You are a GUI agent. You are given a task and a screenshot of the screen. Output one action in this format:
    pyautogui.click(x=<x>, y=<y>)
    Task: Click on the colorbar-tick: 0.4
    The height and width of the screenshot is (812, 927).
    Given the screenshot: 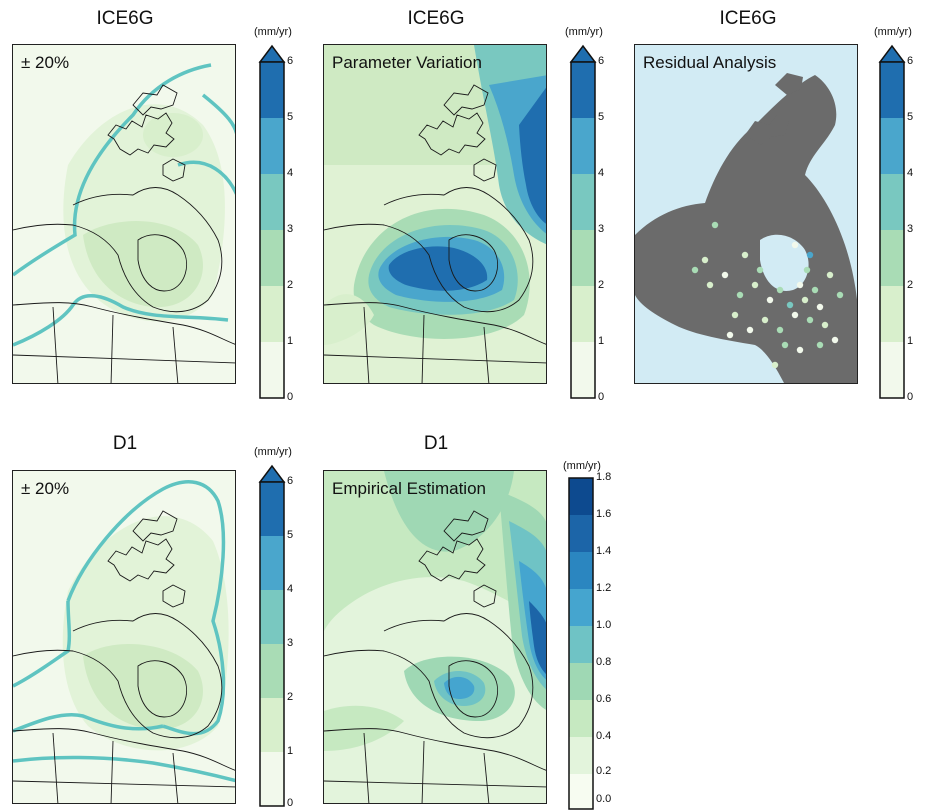 What is the action you would take?
    pyautogui.click(x=604, y=736)
    